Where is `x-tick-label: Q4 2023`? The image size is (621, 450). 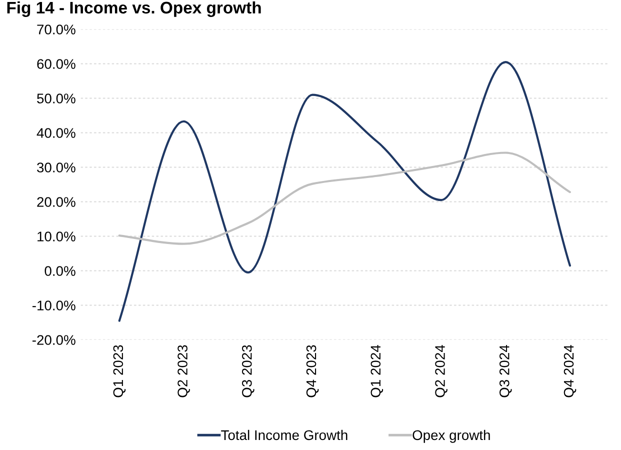
x-tick-label: Q4 2023 is located at coordinates (312, 371).